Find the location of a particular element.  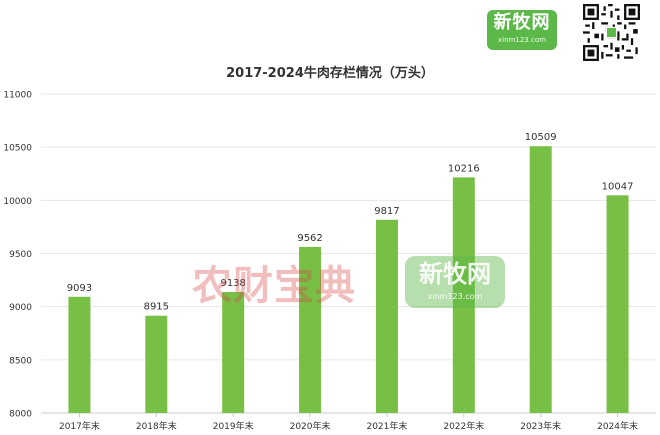

bar-value-label: 9138 is located at coordinates (232, 283).